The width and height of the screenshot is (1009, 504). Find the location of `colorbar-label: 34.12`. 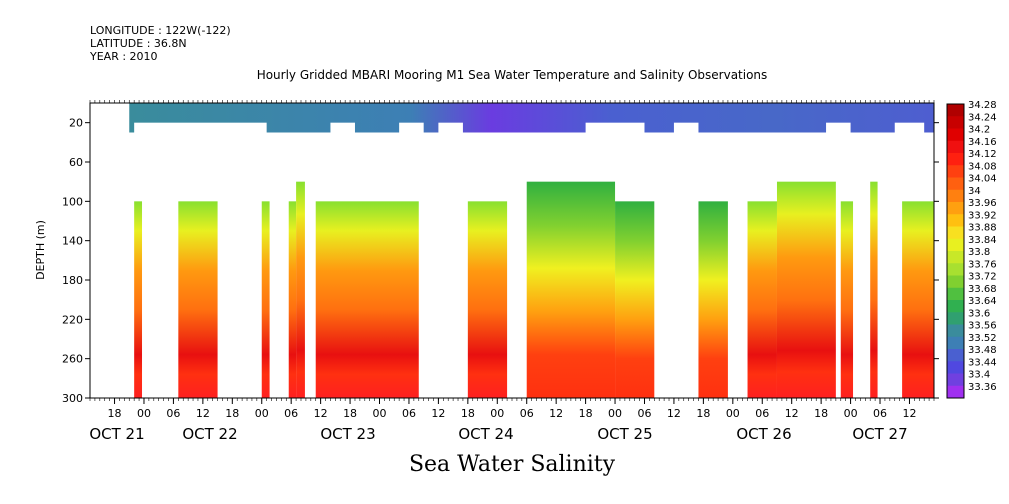

colorbar-label: 34.12 is located at coordinates (982, 154).